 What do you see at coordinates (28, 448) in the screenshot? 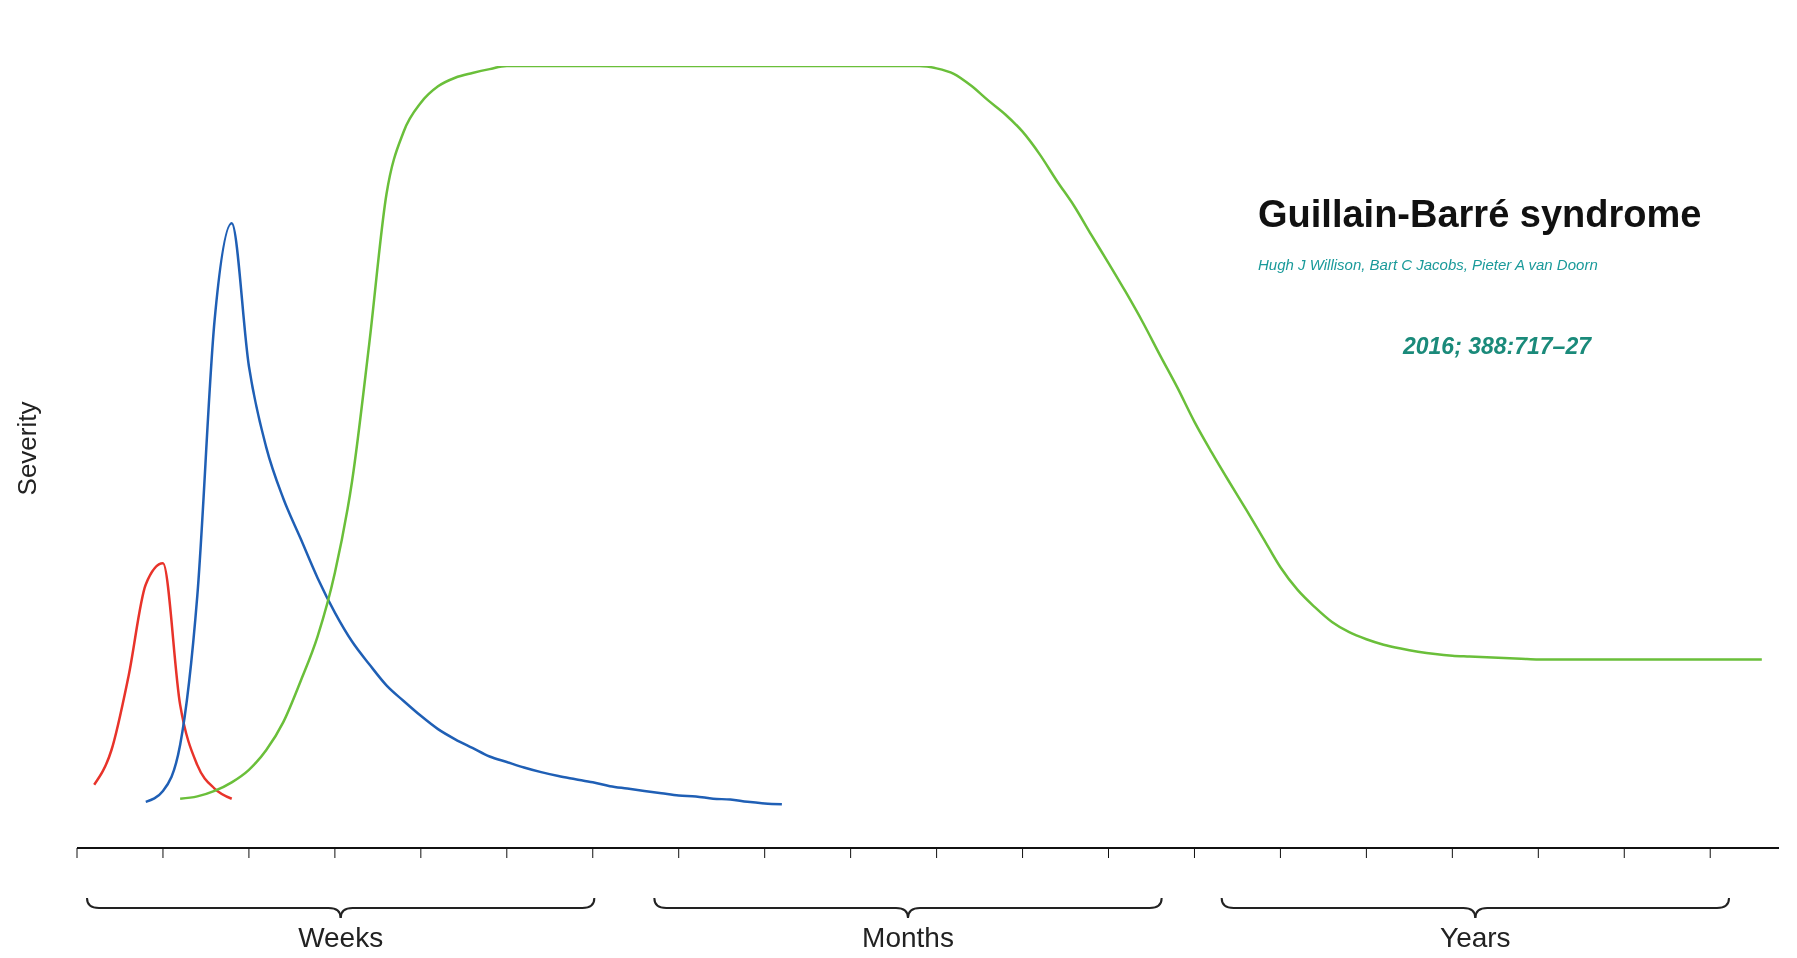
I see `y-axis-title: Severity` at bounding box center [28, 448].